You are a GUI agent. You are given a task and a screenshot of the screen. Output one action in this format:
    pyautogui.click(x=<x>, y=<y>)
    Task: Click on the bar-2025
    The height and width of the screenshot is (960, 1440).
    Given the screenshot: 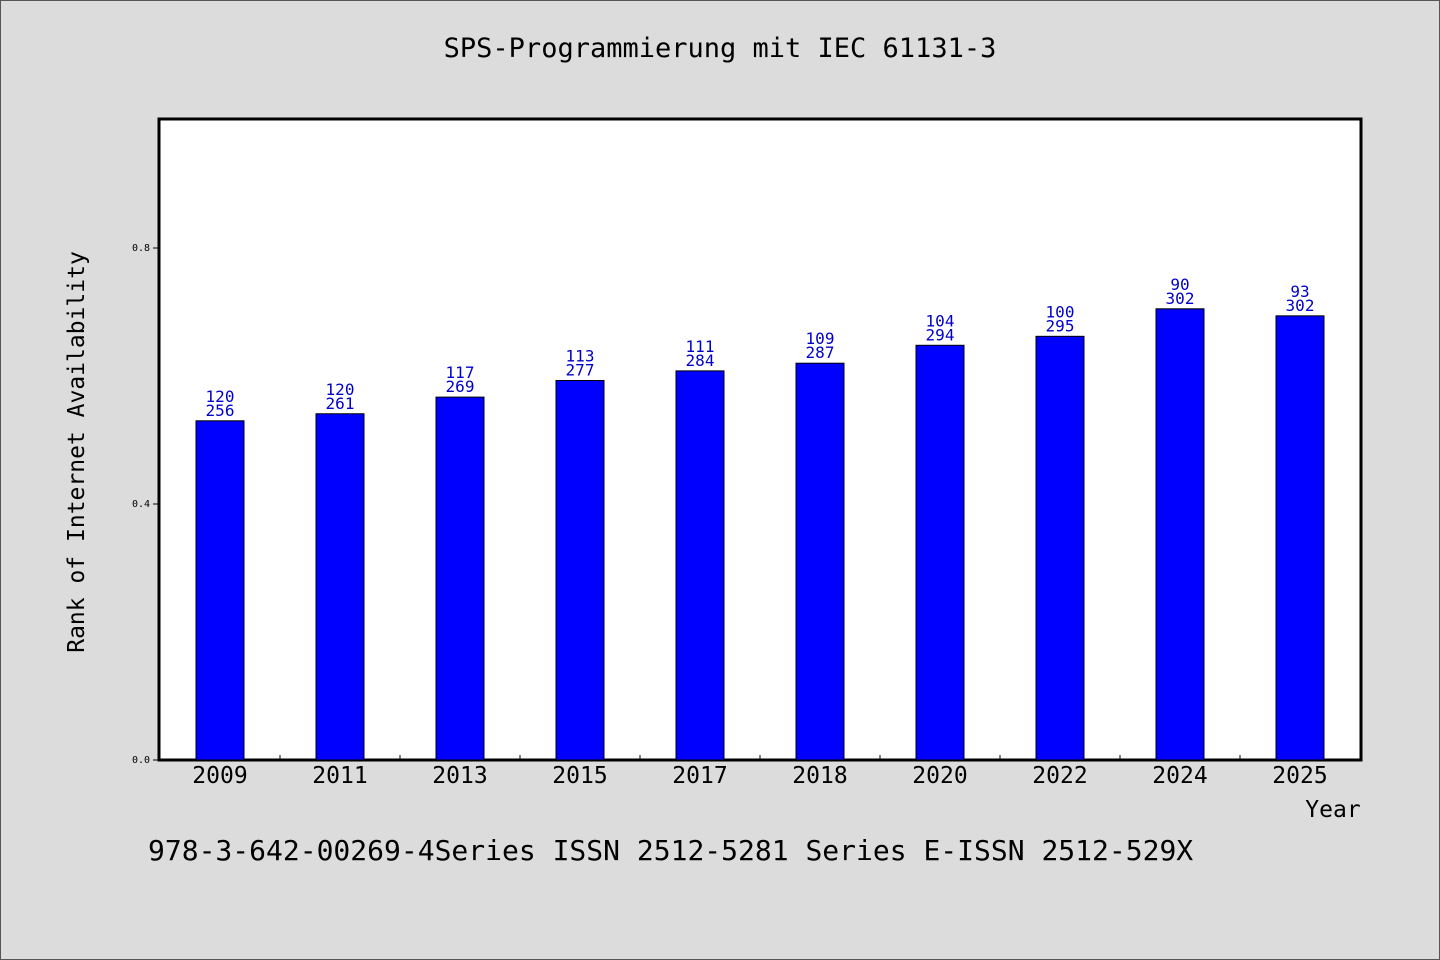 What is the action you would take?
    pyautogui.click(x=1300, y=538)
    